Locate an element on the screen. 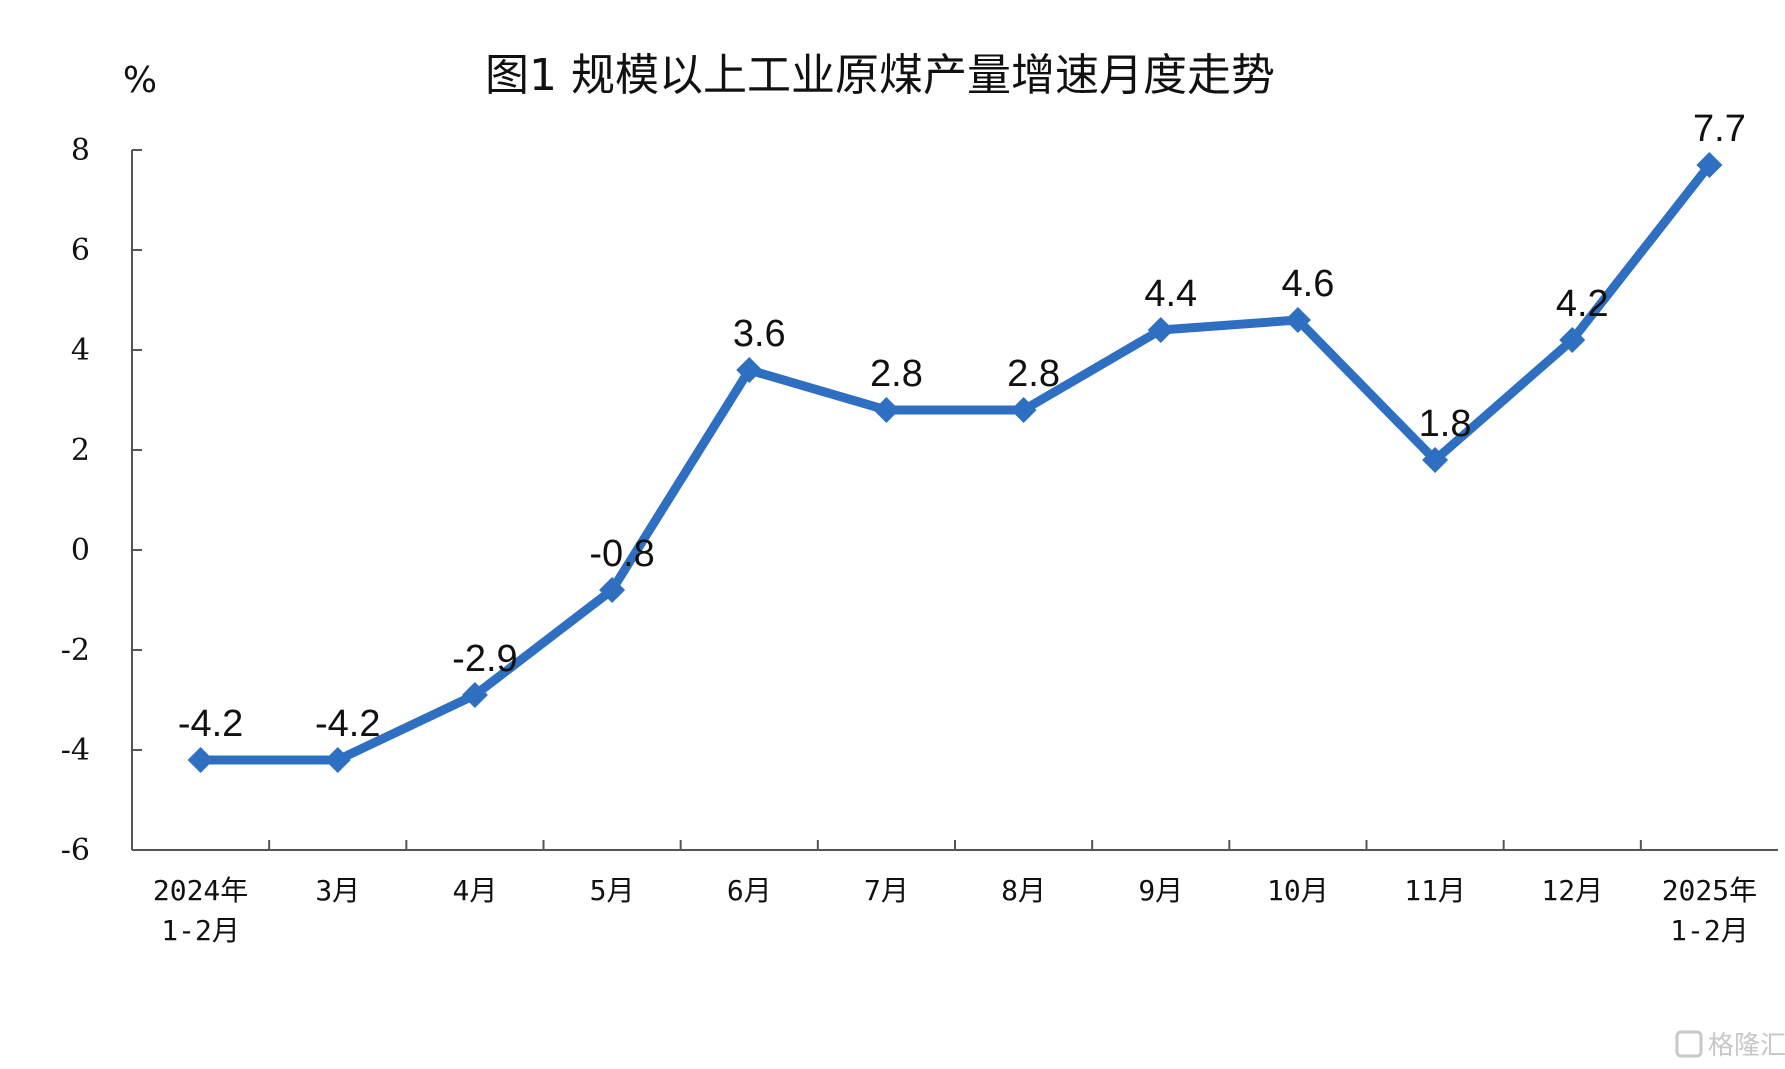 This screenshot has height=1069, width=1785. y-tick-label: 0 is located at coordinates (80, 550).